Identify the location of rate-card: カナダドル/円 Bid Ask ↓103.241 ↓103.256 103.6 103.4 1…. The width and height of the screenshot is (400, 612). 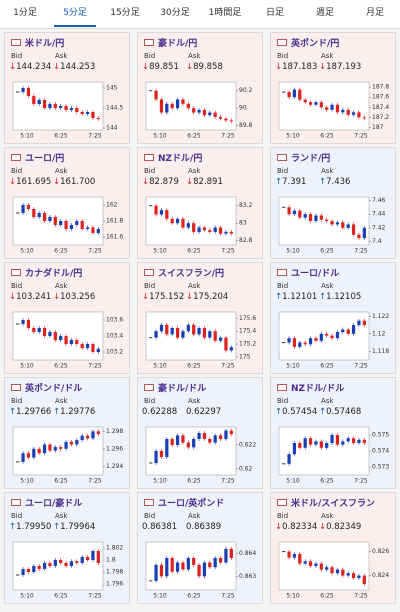
(67, 318).